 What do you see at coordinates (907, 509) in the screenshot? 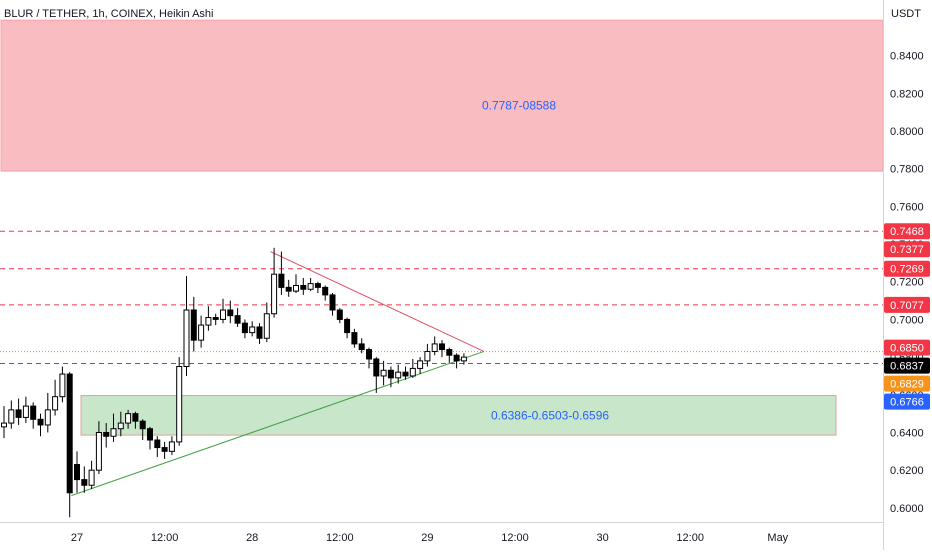
I see `y-tick-label: 0.6000` at bounding box center [907, 509].